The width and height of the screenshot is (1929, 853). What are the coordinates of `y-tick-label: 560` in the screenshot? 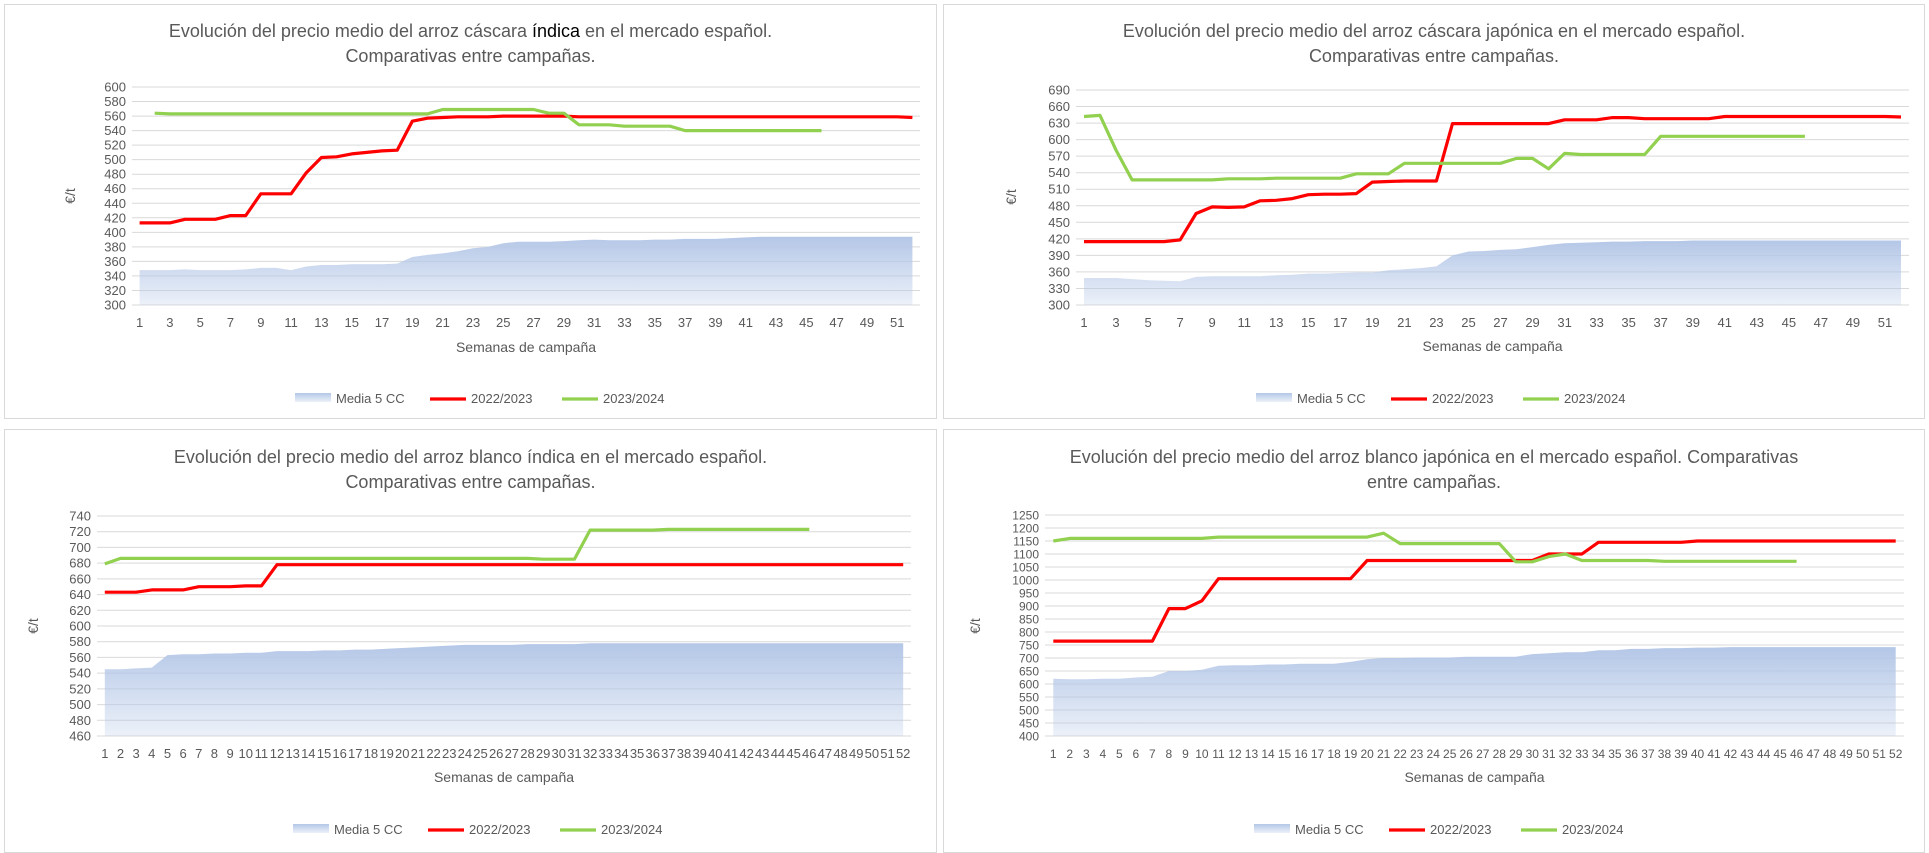 It's located at (115, 116).